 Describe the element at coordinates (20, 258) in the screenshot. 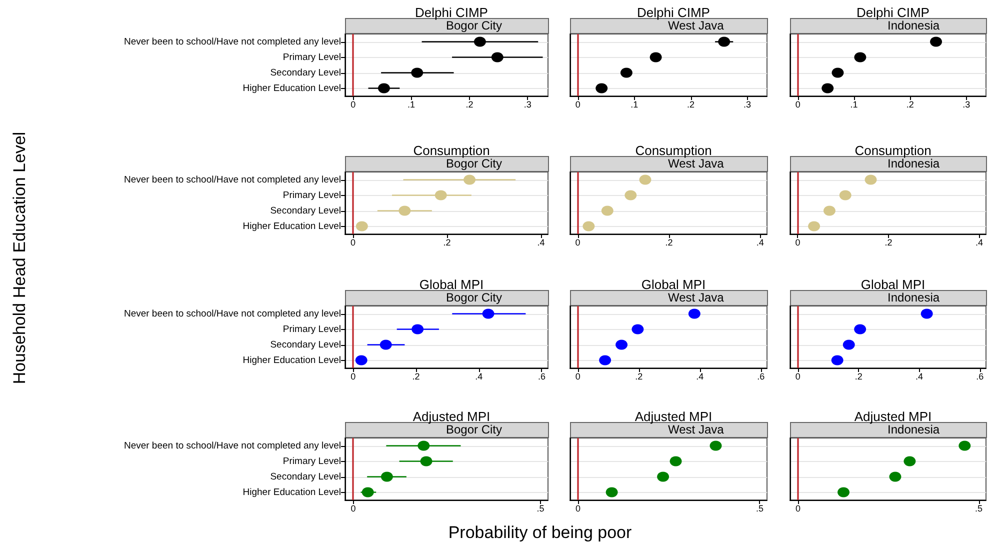

I see `y-axis-title: Household Head Education Level` at that location.